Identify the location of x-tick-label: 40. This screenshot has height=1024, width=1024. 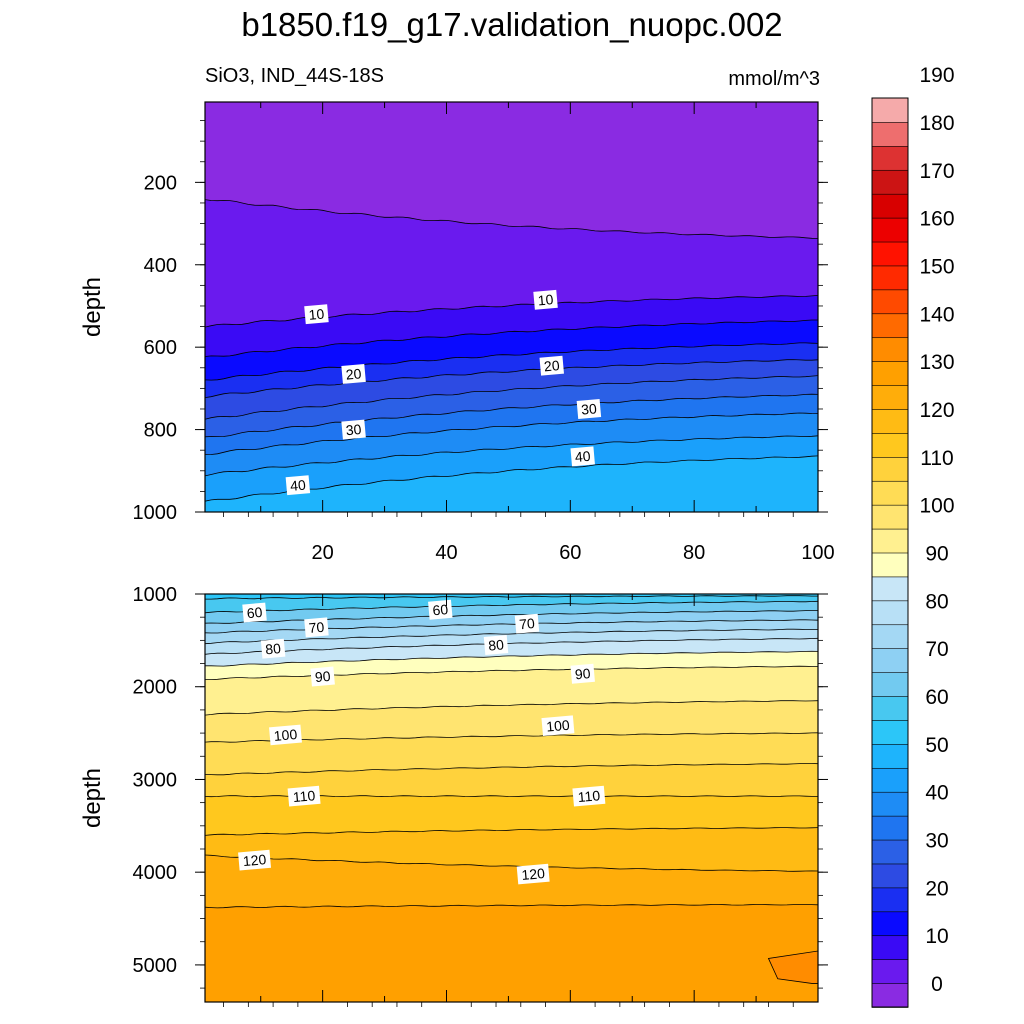
(446, 553).